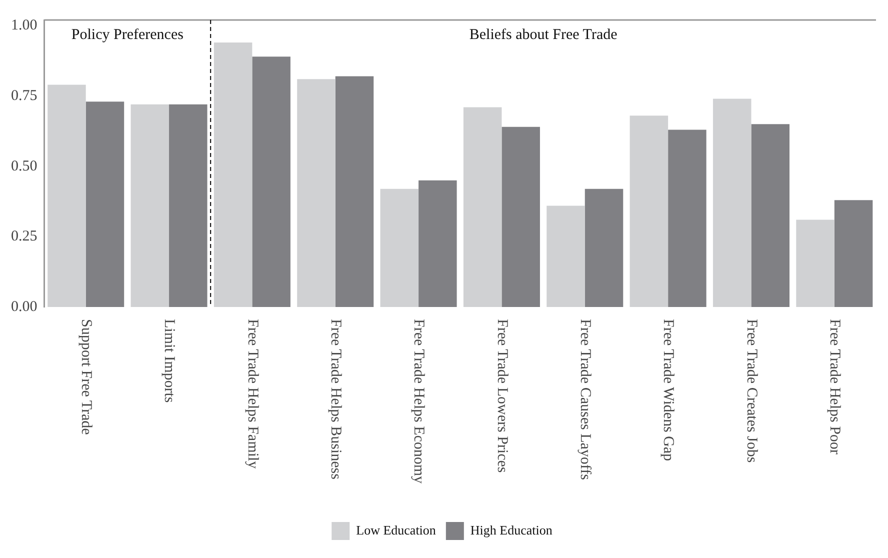  I want to click on x-tick-label: Free Trade Helps Economy, so click(418, 401).